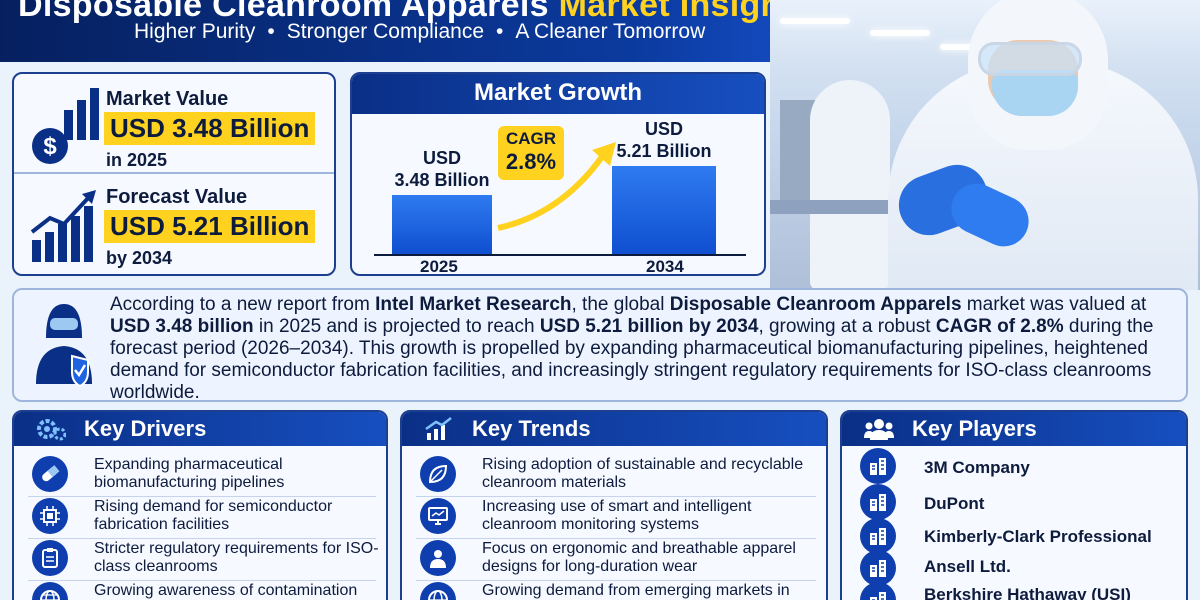 Image resolution: width=1200 pixels, height=600 pixels. What do you see at coordinates (847, 326) in the screenshot?
I see `summary-text-part: , growing at a robust` at bounding box center [847, 326].